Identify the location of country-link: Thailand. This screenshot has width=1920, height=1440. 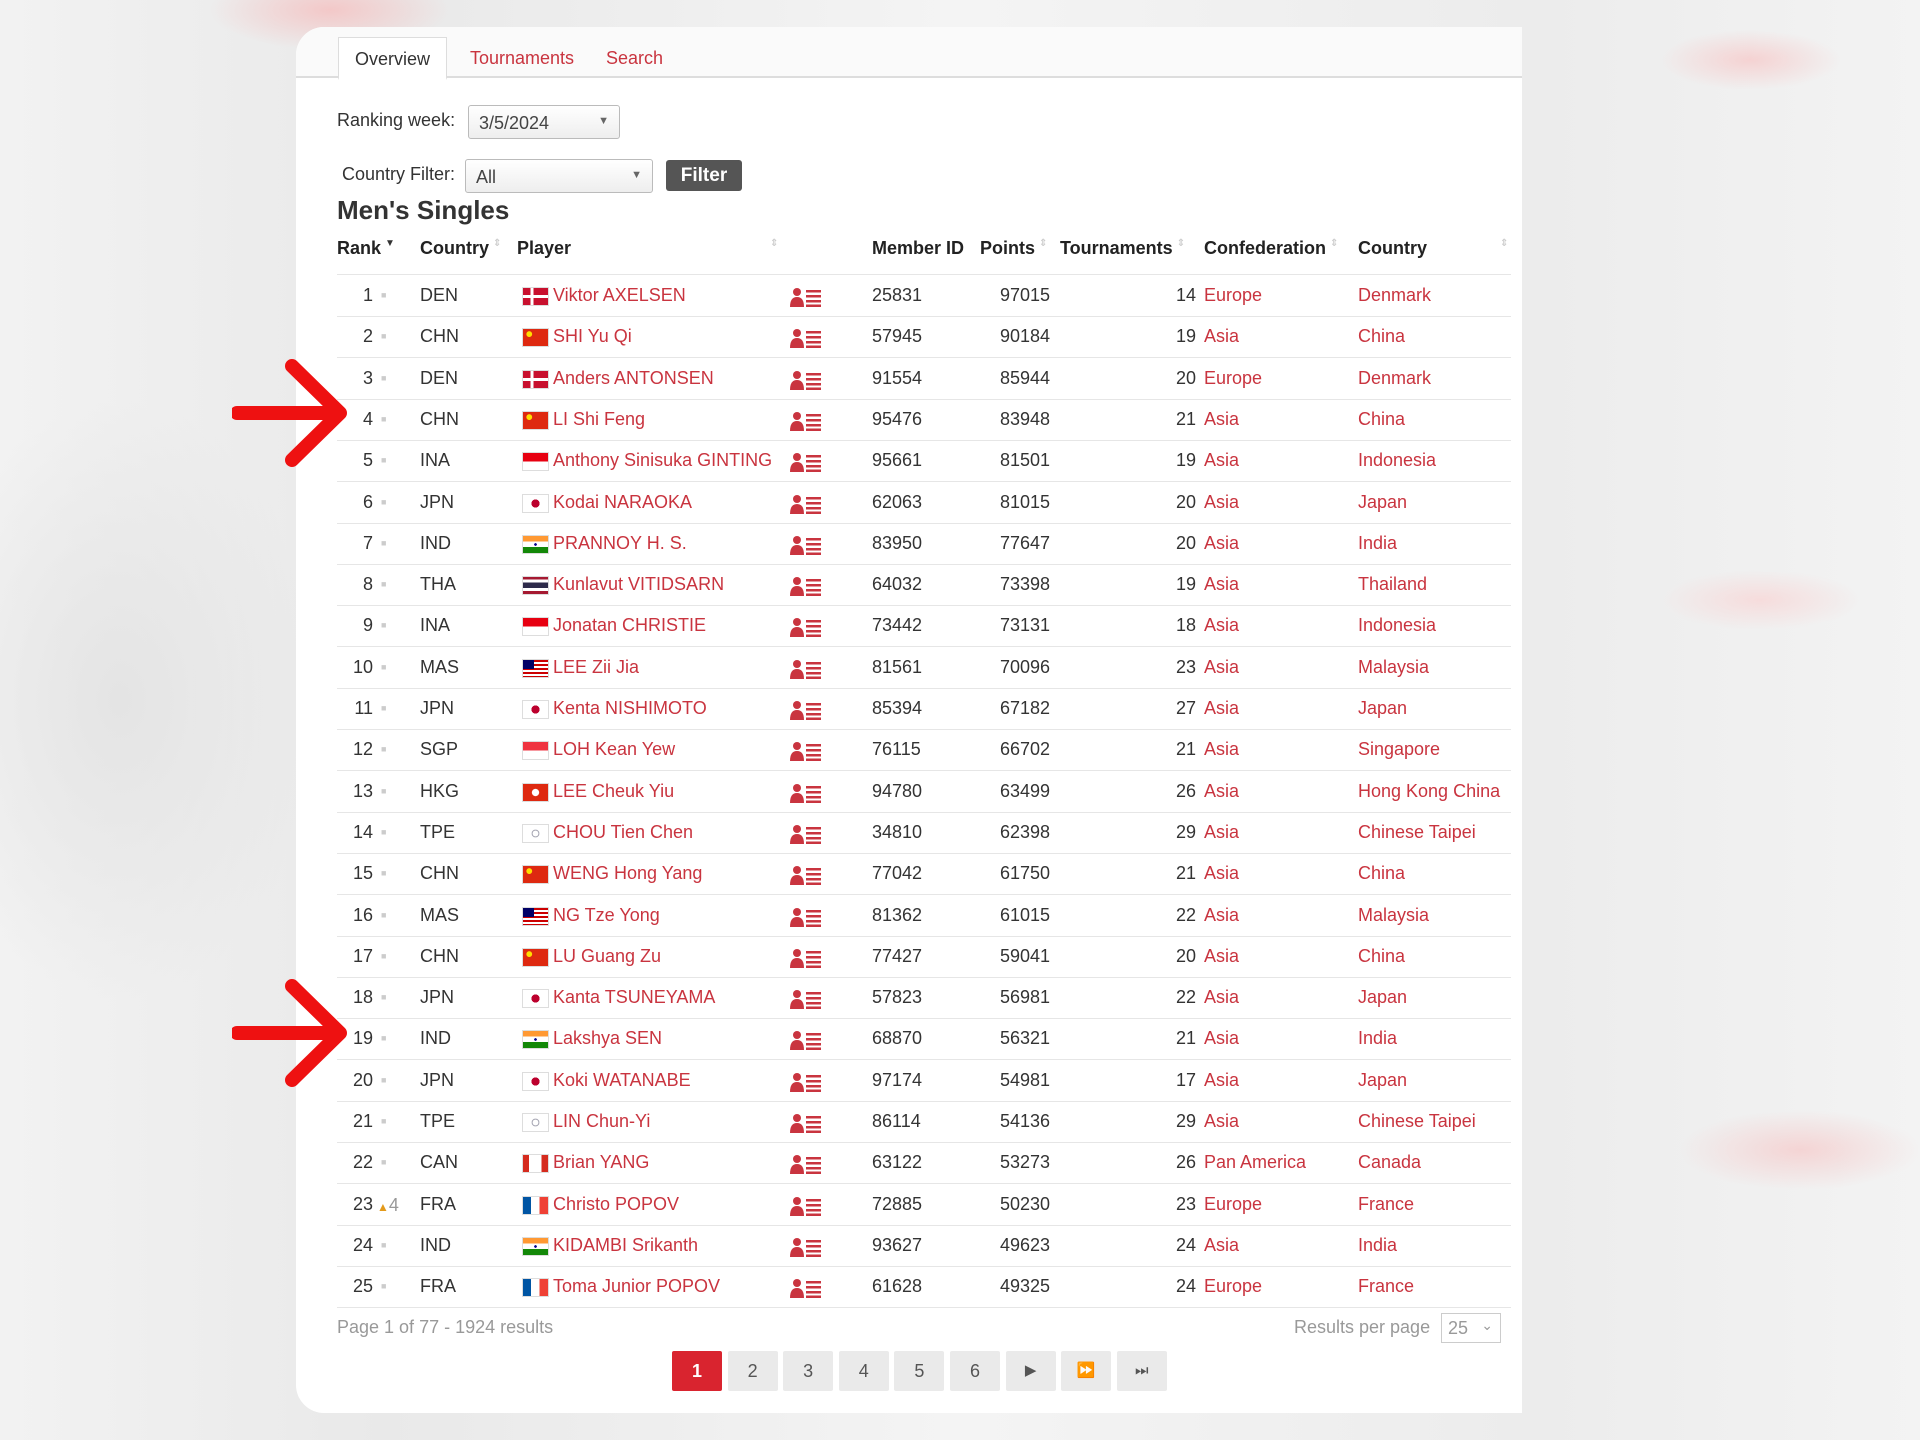
(1393, 584).